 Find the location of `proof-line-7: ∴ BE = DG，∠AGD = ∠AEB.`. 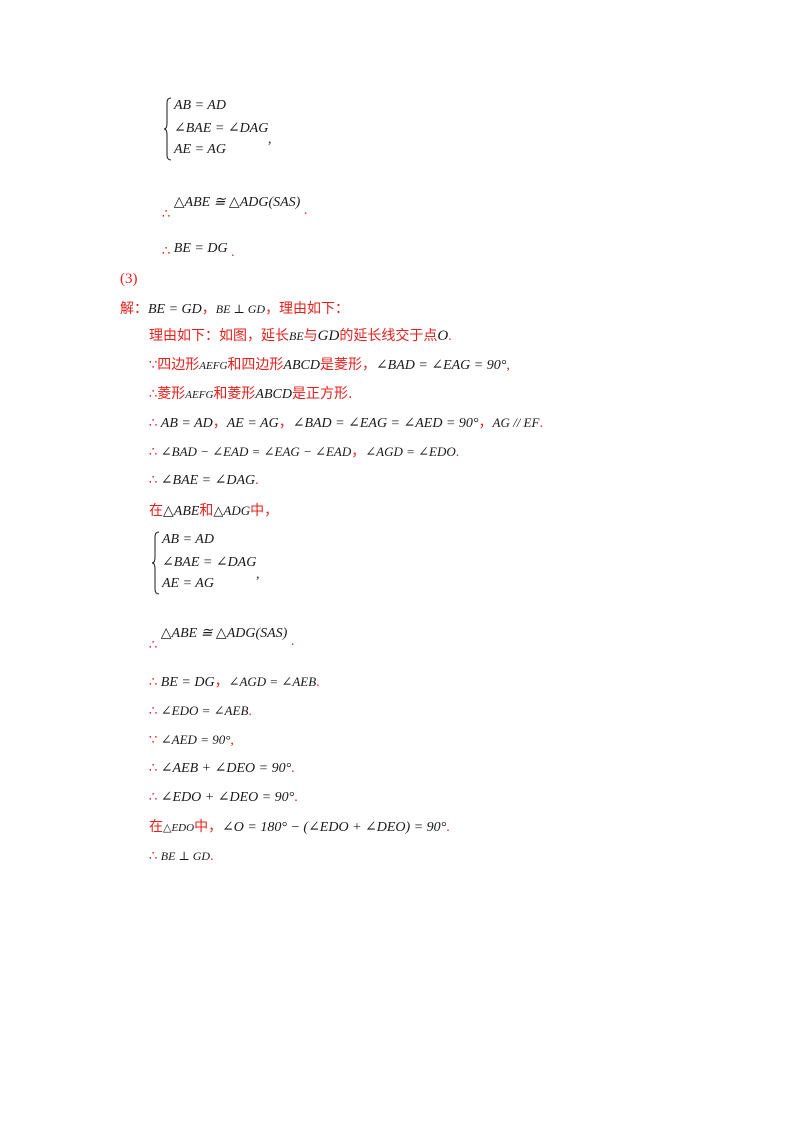

proof-line-7: ∴ BE = DG，∠AGD = ∠AEB. is located at coordinates (234, 682).